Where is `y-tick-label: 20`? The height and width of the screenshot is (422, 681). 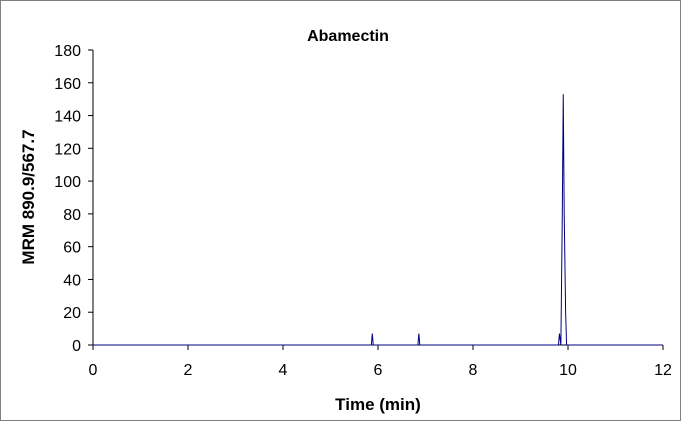
y-tick-label: 20 is located at coordinates (72, 313).